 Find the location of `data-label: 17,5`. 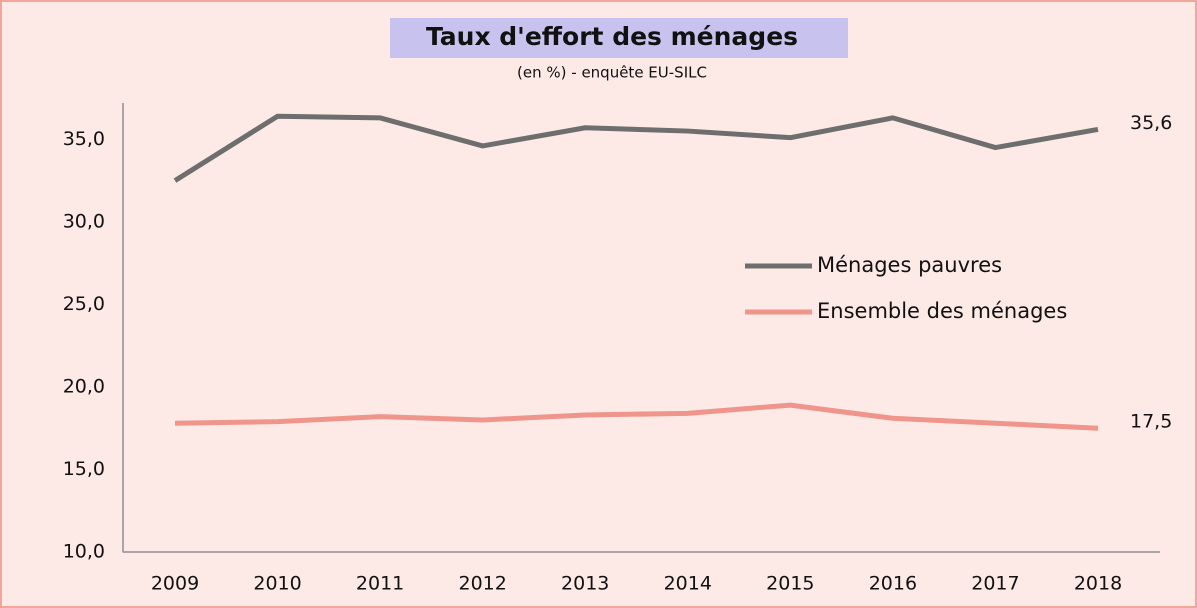

data-label: 17,5 is located at coordinates (1151, 422).